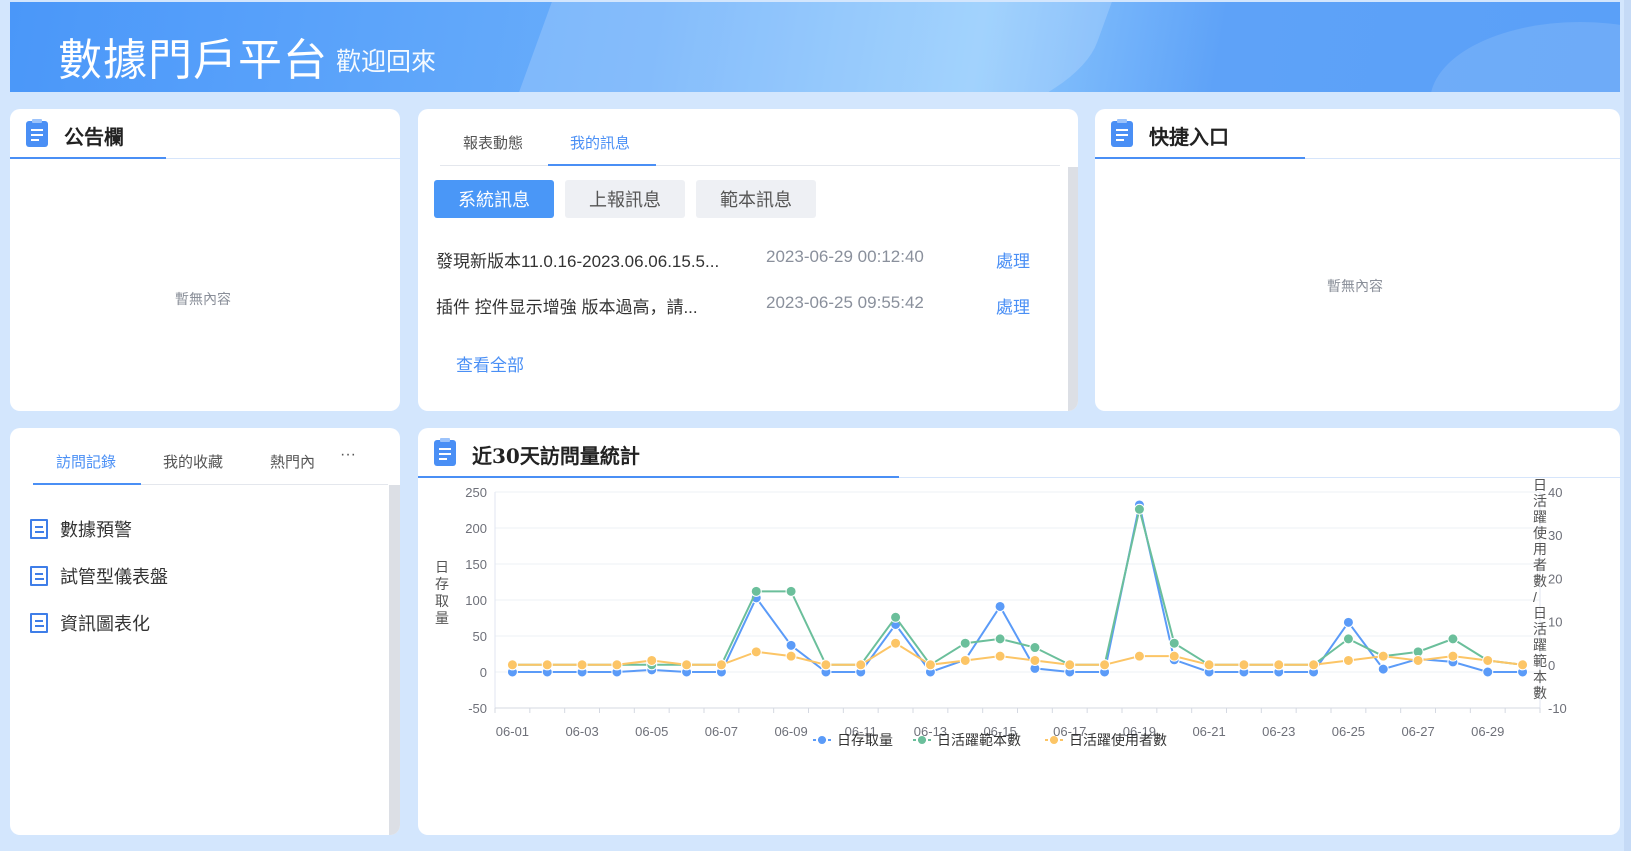  I want to click on x-tick-label: 06-23, so click(1278, 731).